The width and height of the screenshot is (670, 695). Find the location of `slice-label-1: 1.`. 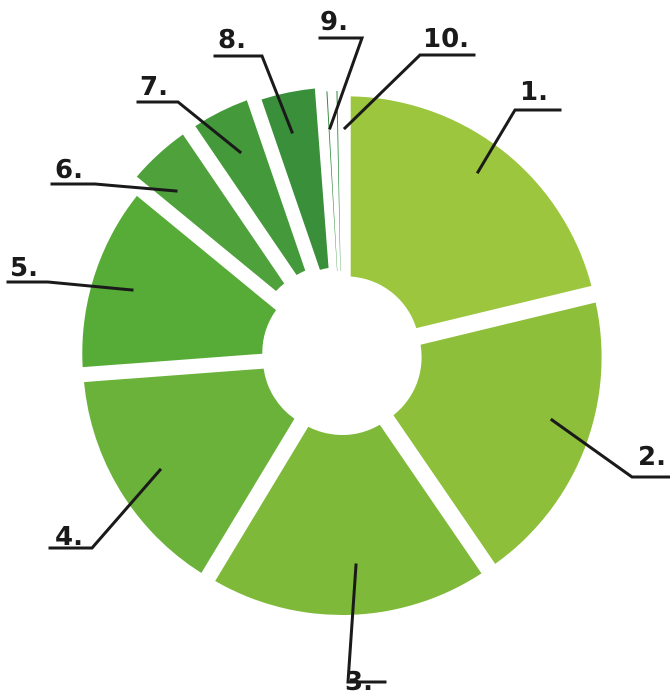

slice-label-1: 1. is located at coordinates (534, 92).